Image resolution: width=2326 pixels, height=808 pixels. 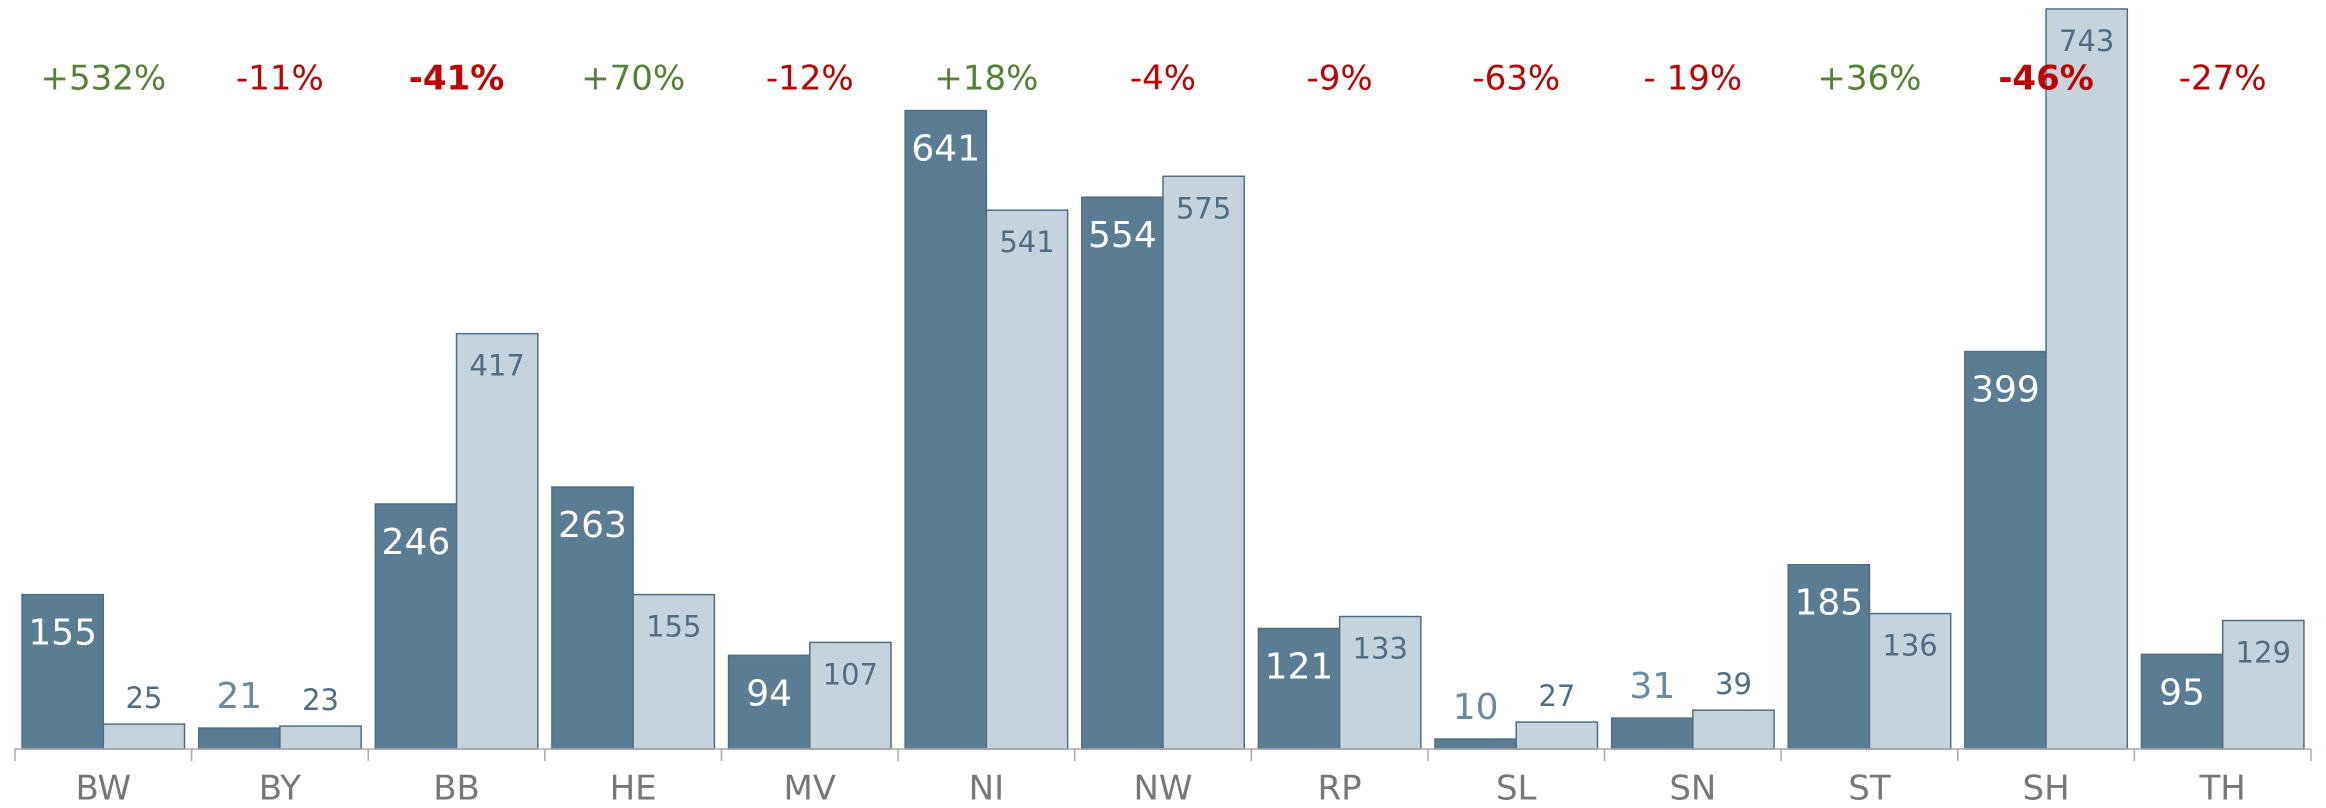 What do you see at coordinates (1828, 603) in the screenshot?
I see `value-label: 185` at bounding box center [1828, 603].